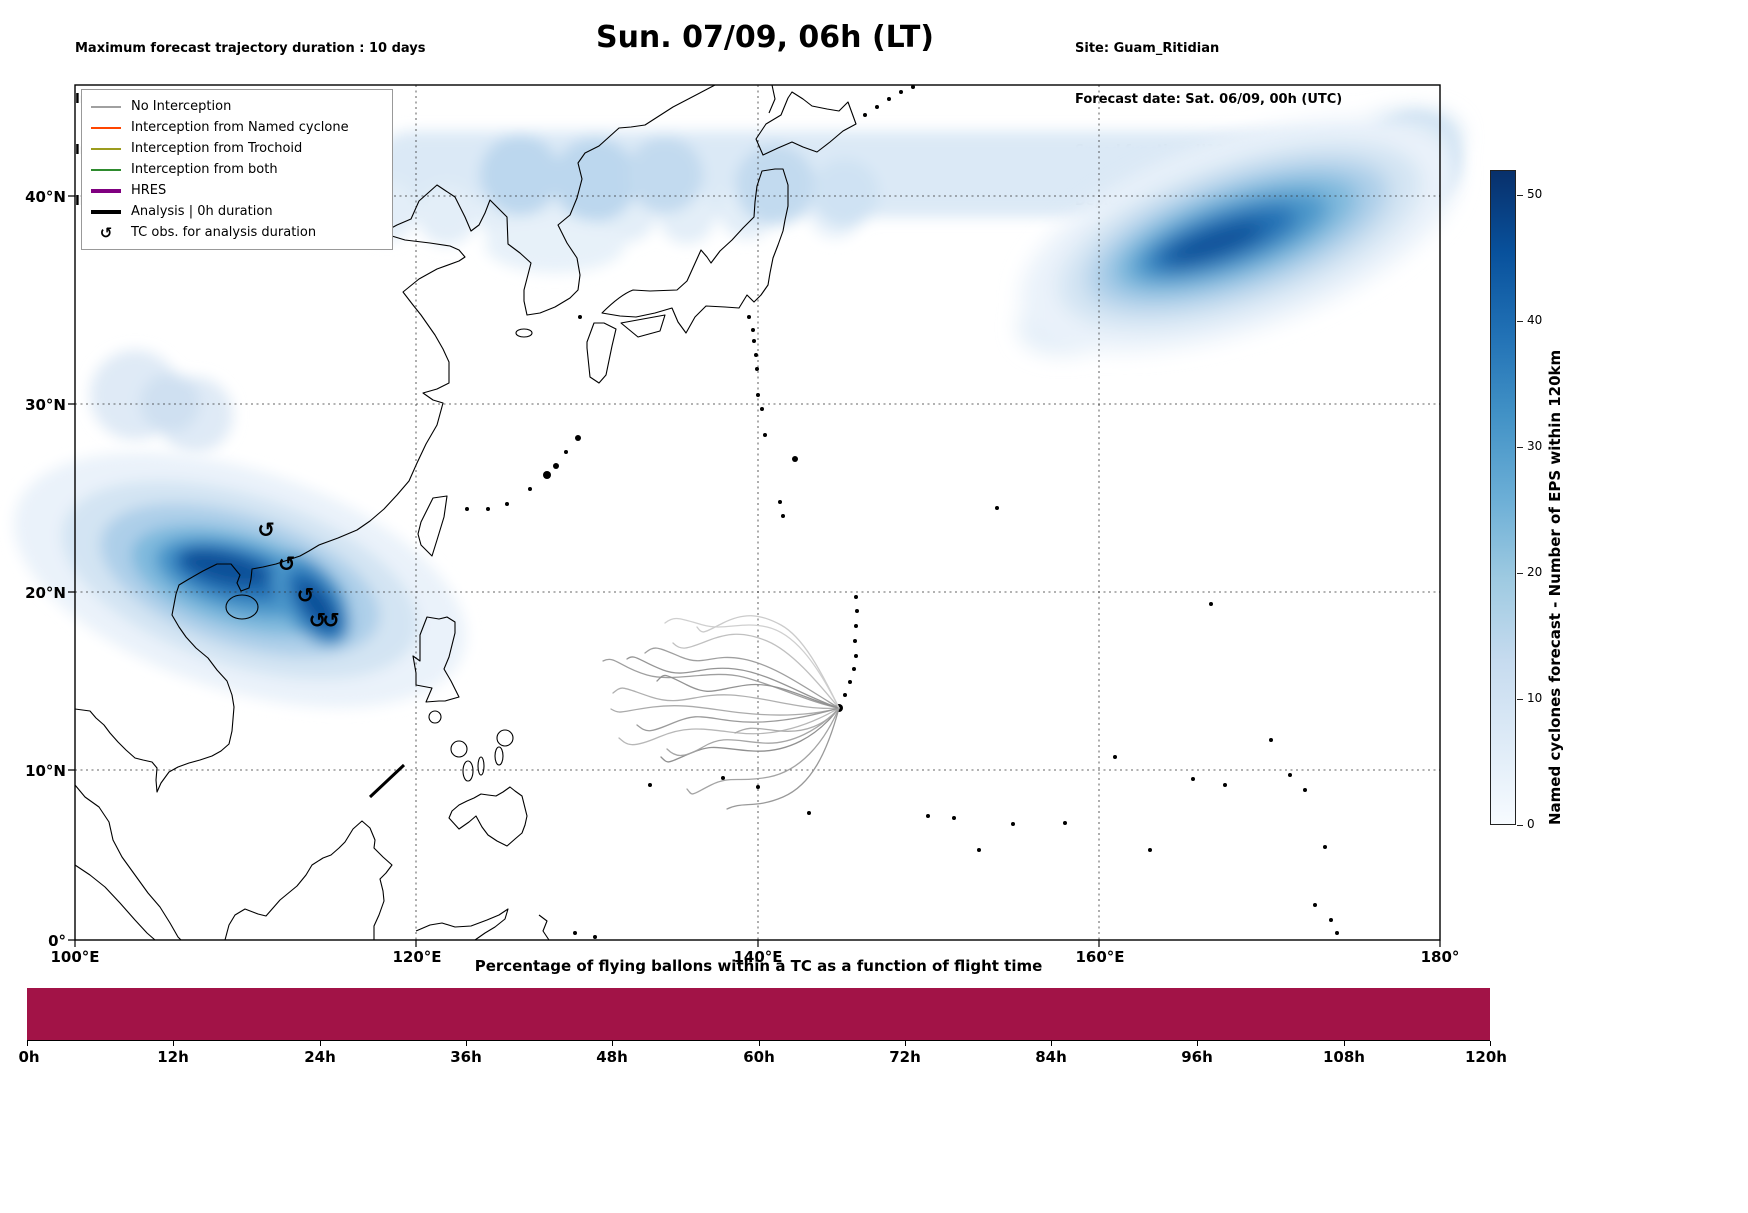 The image size is (1748, 1213). I want to click on orangered-line-swatch, so click(106, 127).